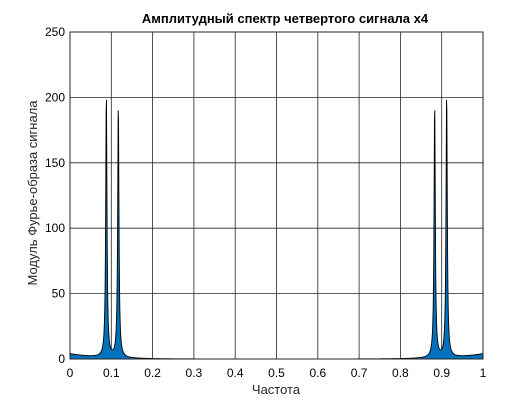 The height and width of the screenshot is (400, 532). I want to click on y-tick-label: 50, so click(59, 294).